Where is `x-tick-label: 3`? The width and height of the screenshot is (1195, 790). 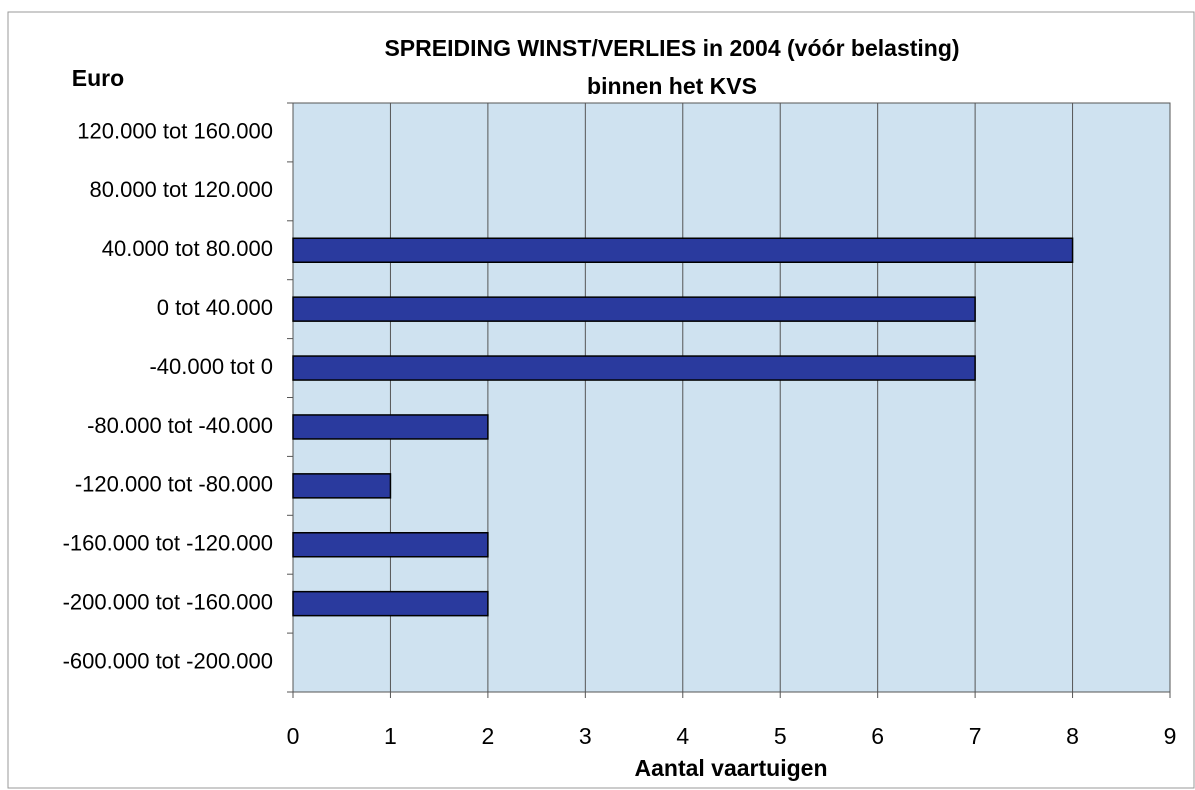
x-tick-label: 3 is located at coordinates (585, 736).